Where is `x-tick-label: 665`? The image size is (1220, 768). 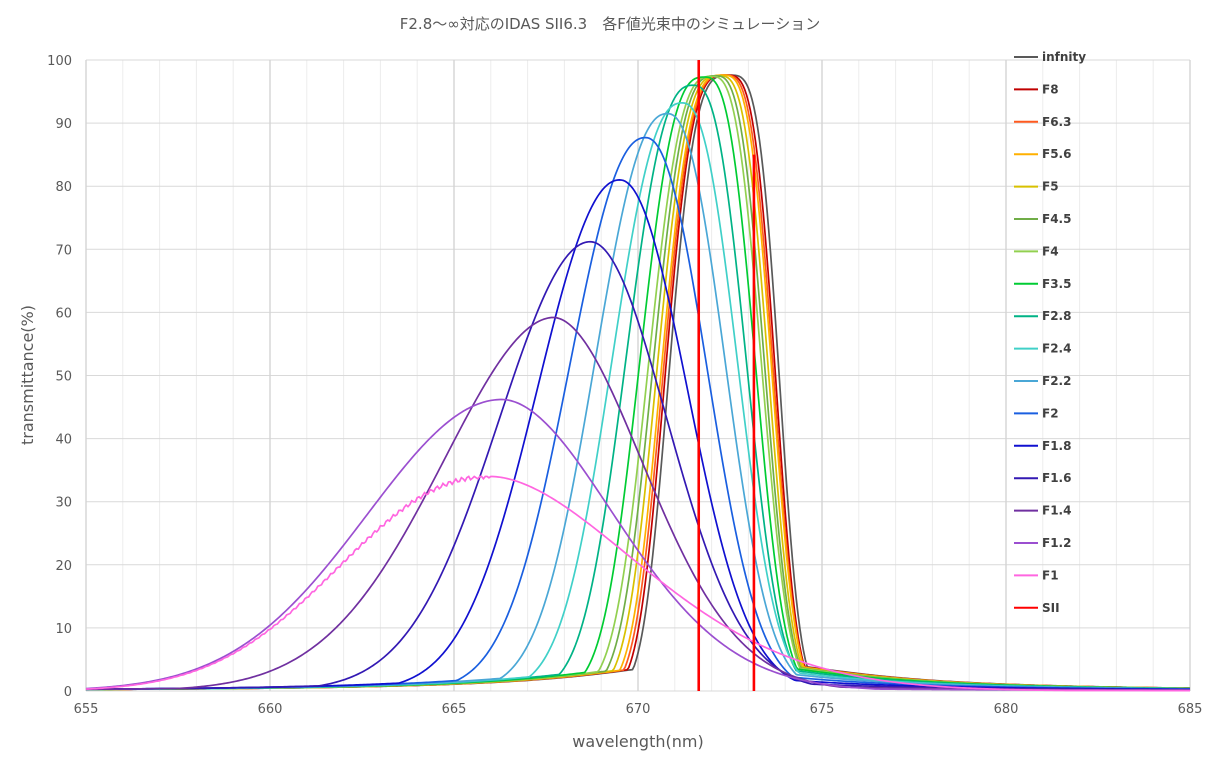 x-tick-label: 665 is located at coordinates (454, 709).